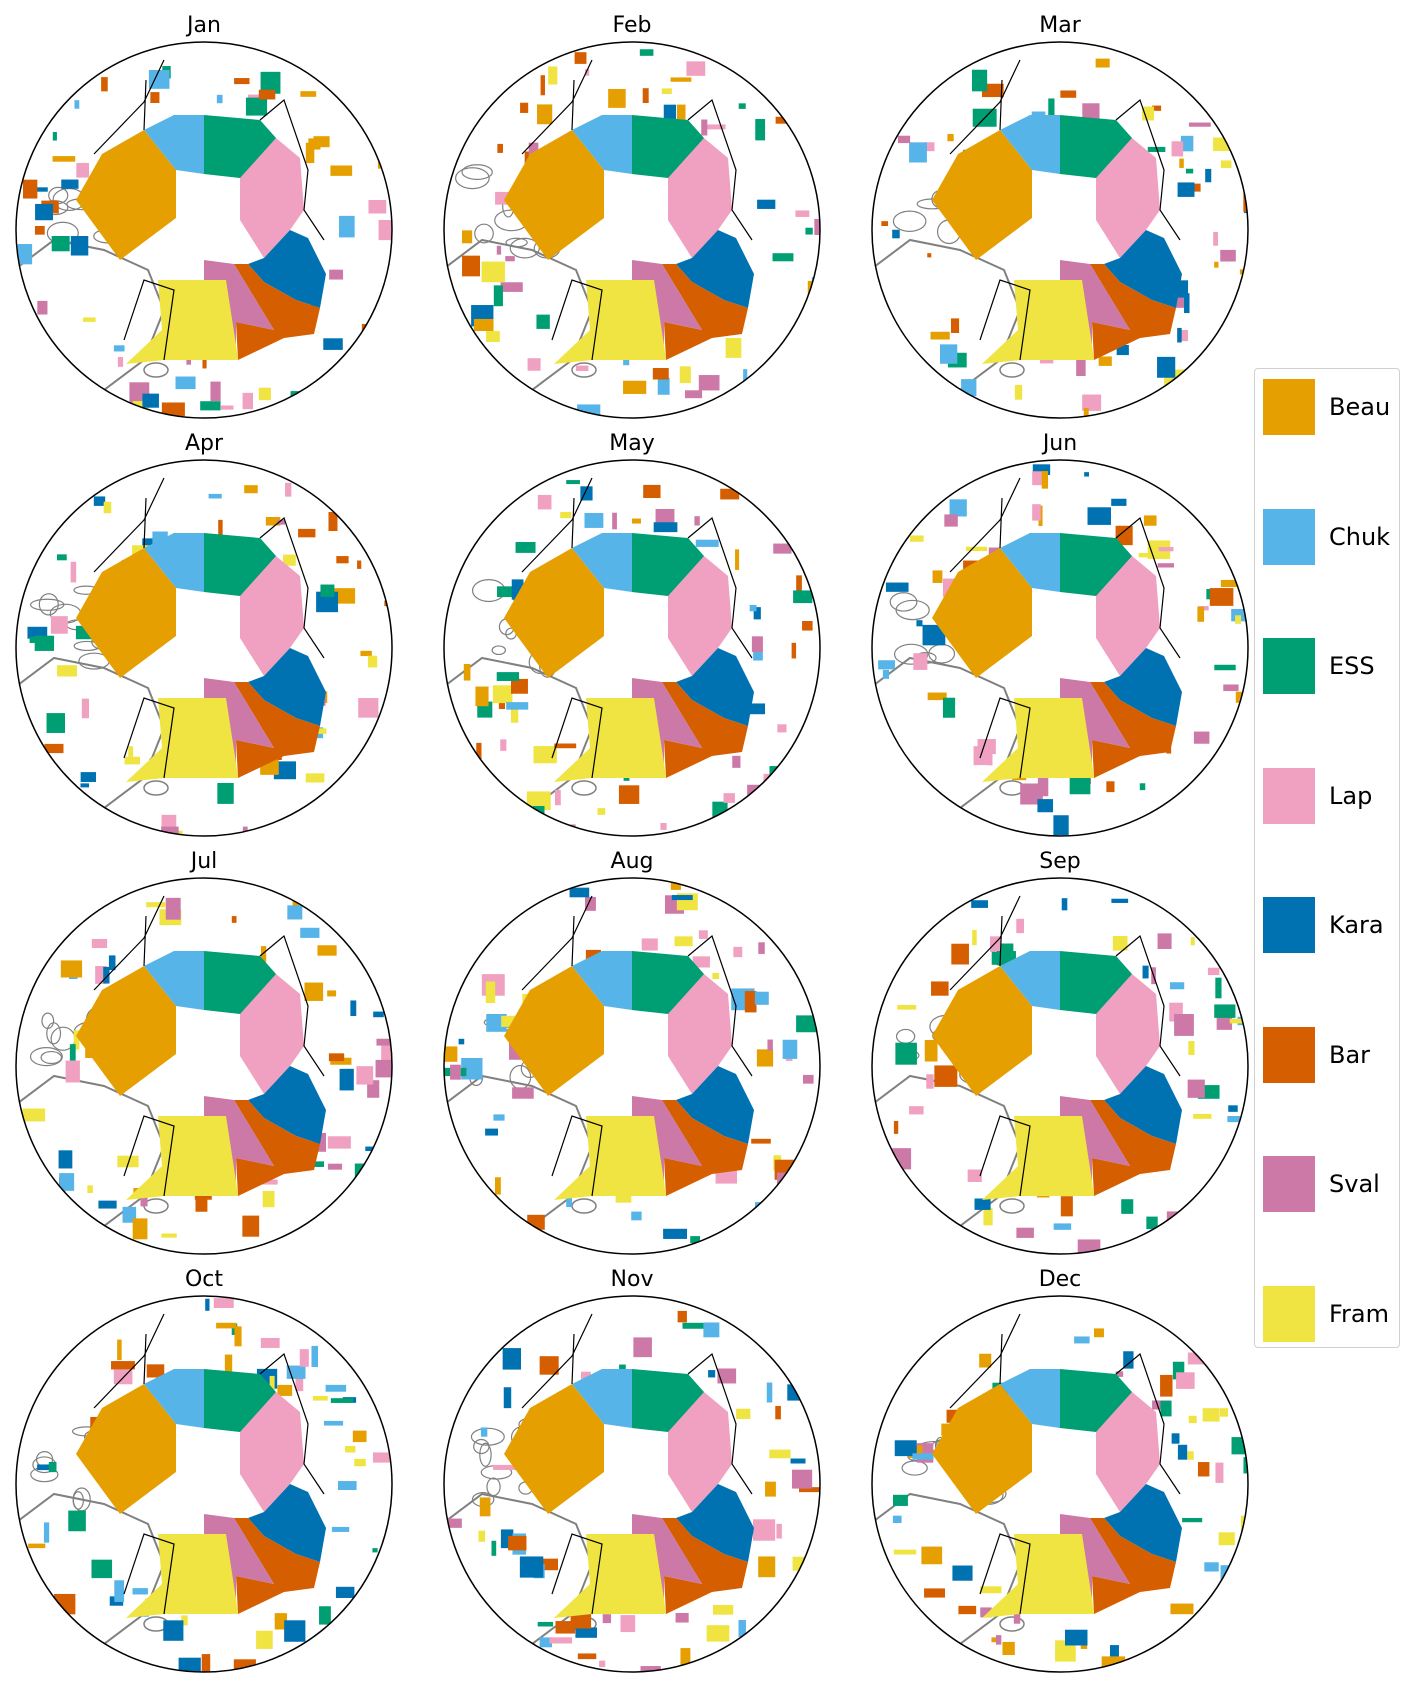 Image resolution: width=1416 pixels, height=1688 pixels. What do you see at coordinates (1060, 25) in the screenshot?
I see `panel-title-mar: Mar` at bounding box center [1060, 25].